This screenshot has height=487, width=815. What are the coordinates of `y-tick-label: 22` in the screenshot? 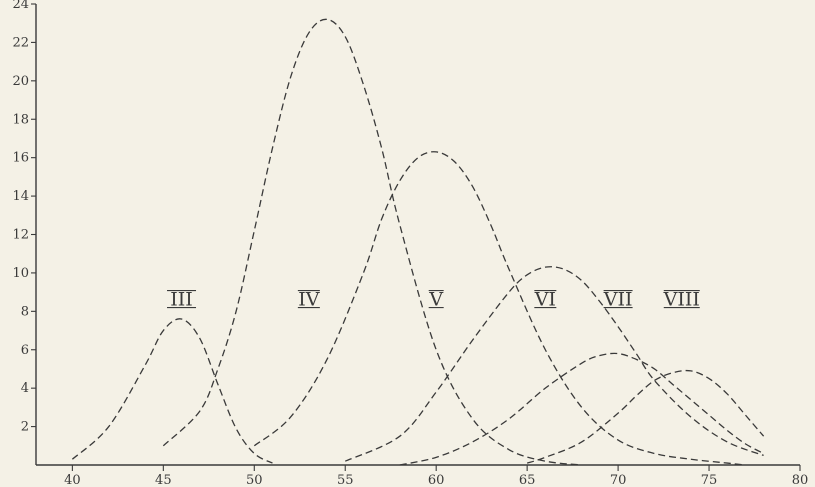 It's located at (20, 42).